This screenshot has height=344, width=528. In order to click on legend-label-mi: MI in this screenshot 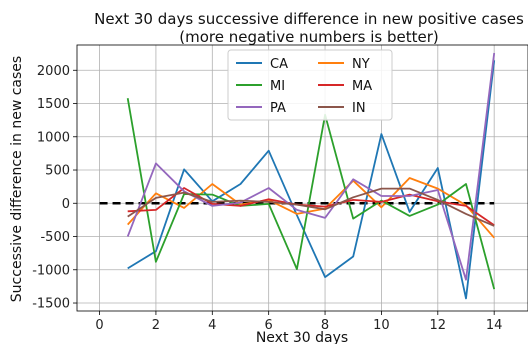, I will do `click(277, 86)`.